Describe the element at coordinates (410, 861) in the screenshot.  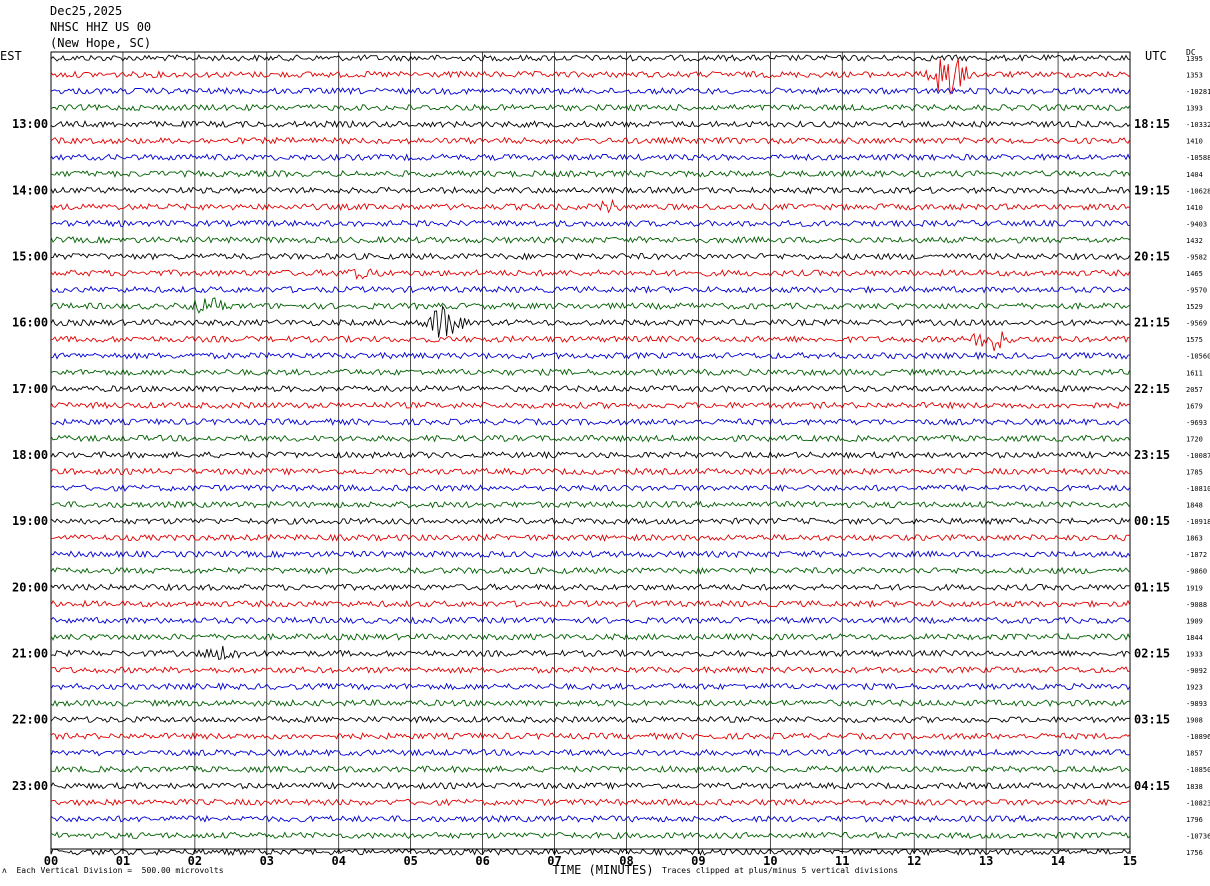
I see `x-tick-label: 05` at that location.